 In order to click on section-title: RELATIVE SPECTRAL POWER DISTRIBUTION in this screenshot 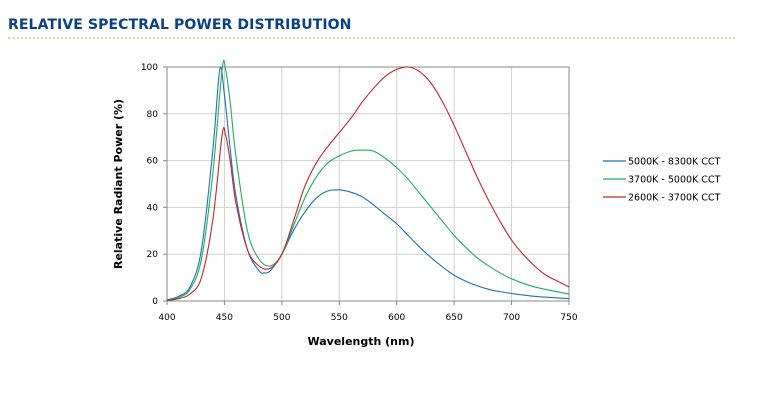, I will do `click(180, 25)`.